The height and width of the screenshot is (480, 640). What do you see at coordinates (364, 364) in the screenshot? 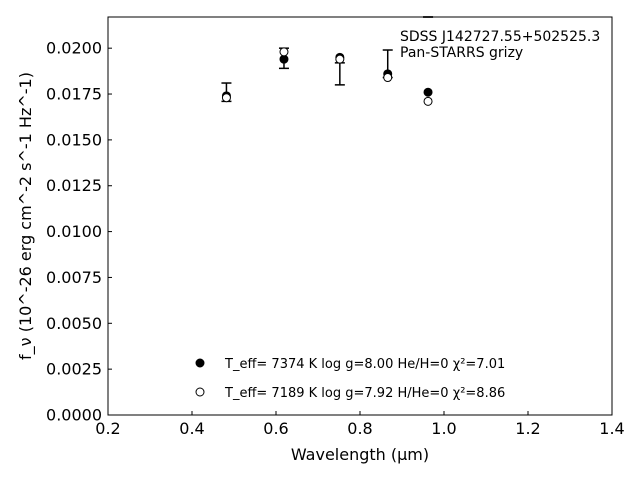
I see `legend-entry: T_eff= 7374 K log g=8.00 He/H=0 χ²=7.01` at bounding box center [364, 364].